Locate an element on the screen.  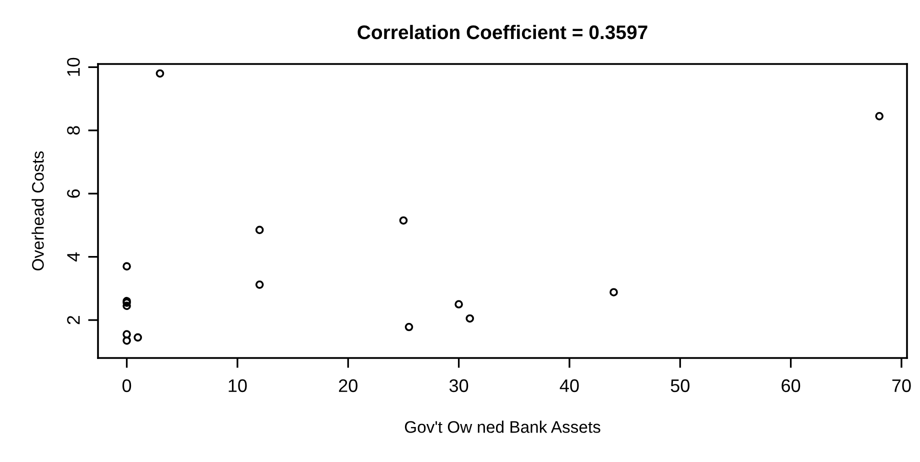
y-tick-label: 6 is located at coordinates (73, 193).